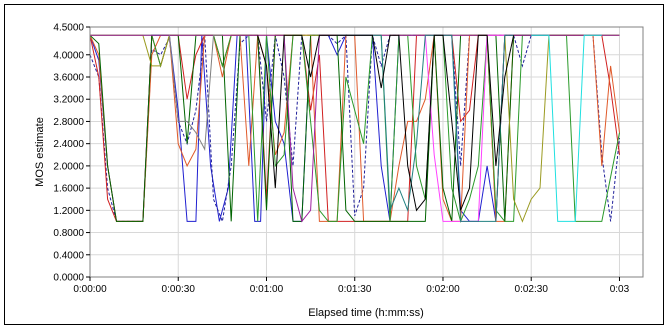 This screenshot has width=670, height=331. What do you see at coordinates (620, 289) in the screenshot?
I see `x-tick-label: 0:03` at bounding box center [620, 289].